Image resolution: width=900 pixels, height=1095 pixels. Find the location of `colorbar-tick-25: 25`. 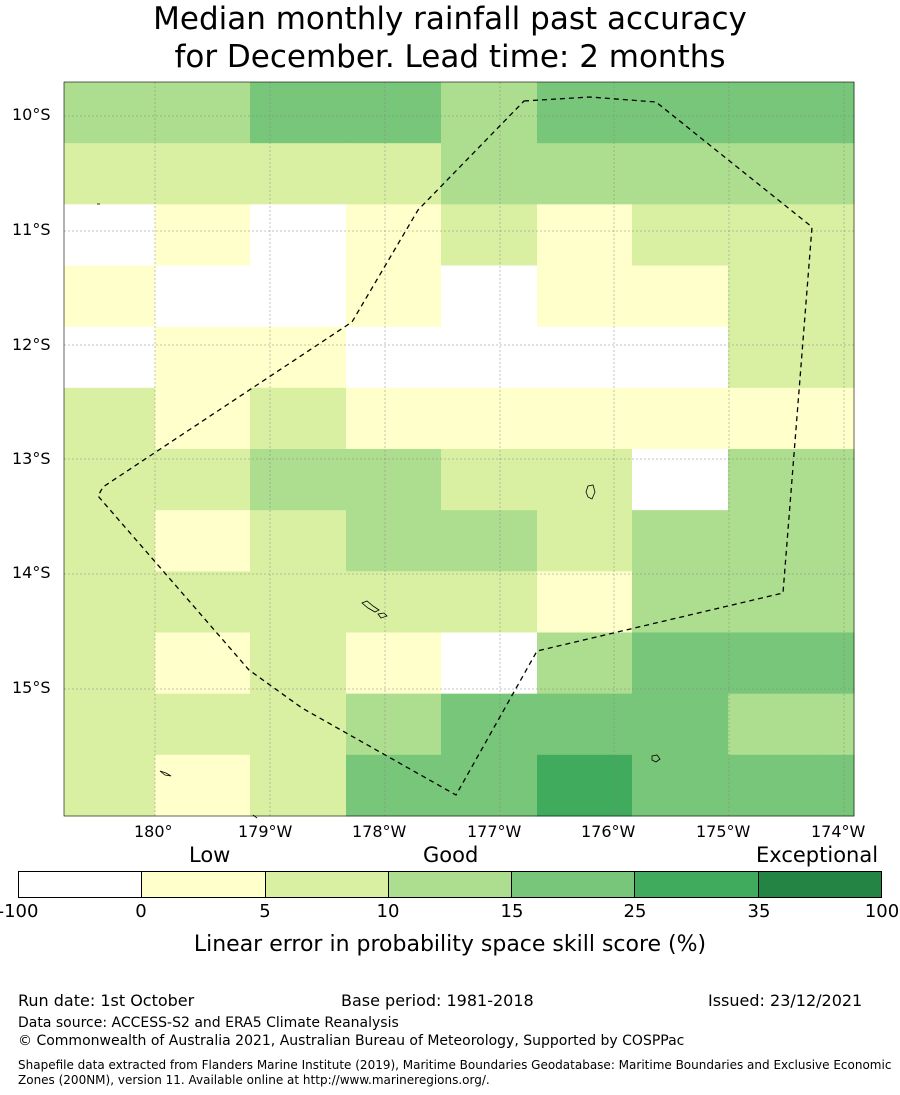

colorbar-tick-25: 25 is located at coordinates (635, 911).